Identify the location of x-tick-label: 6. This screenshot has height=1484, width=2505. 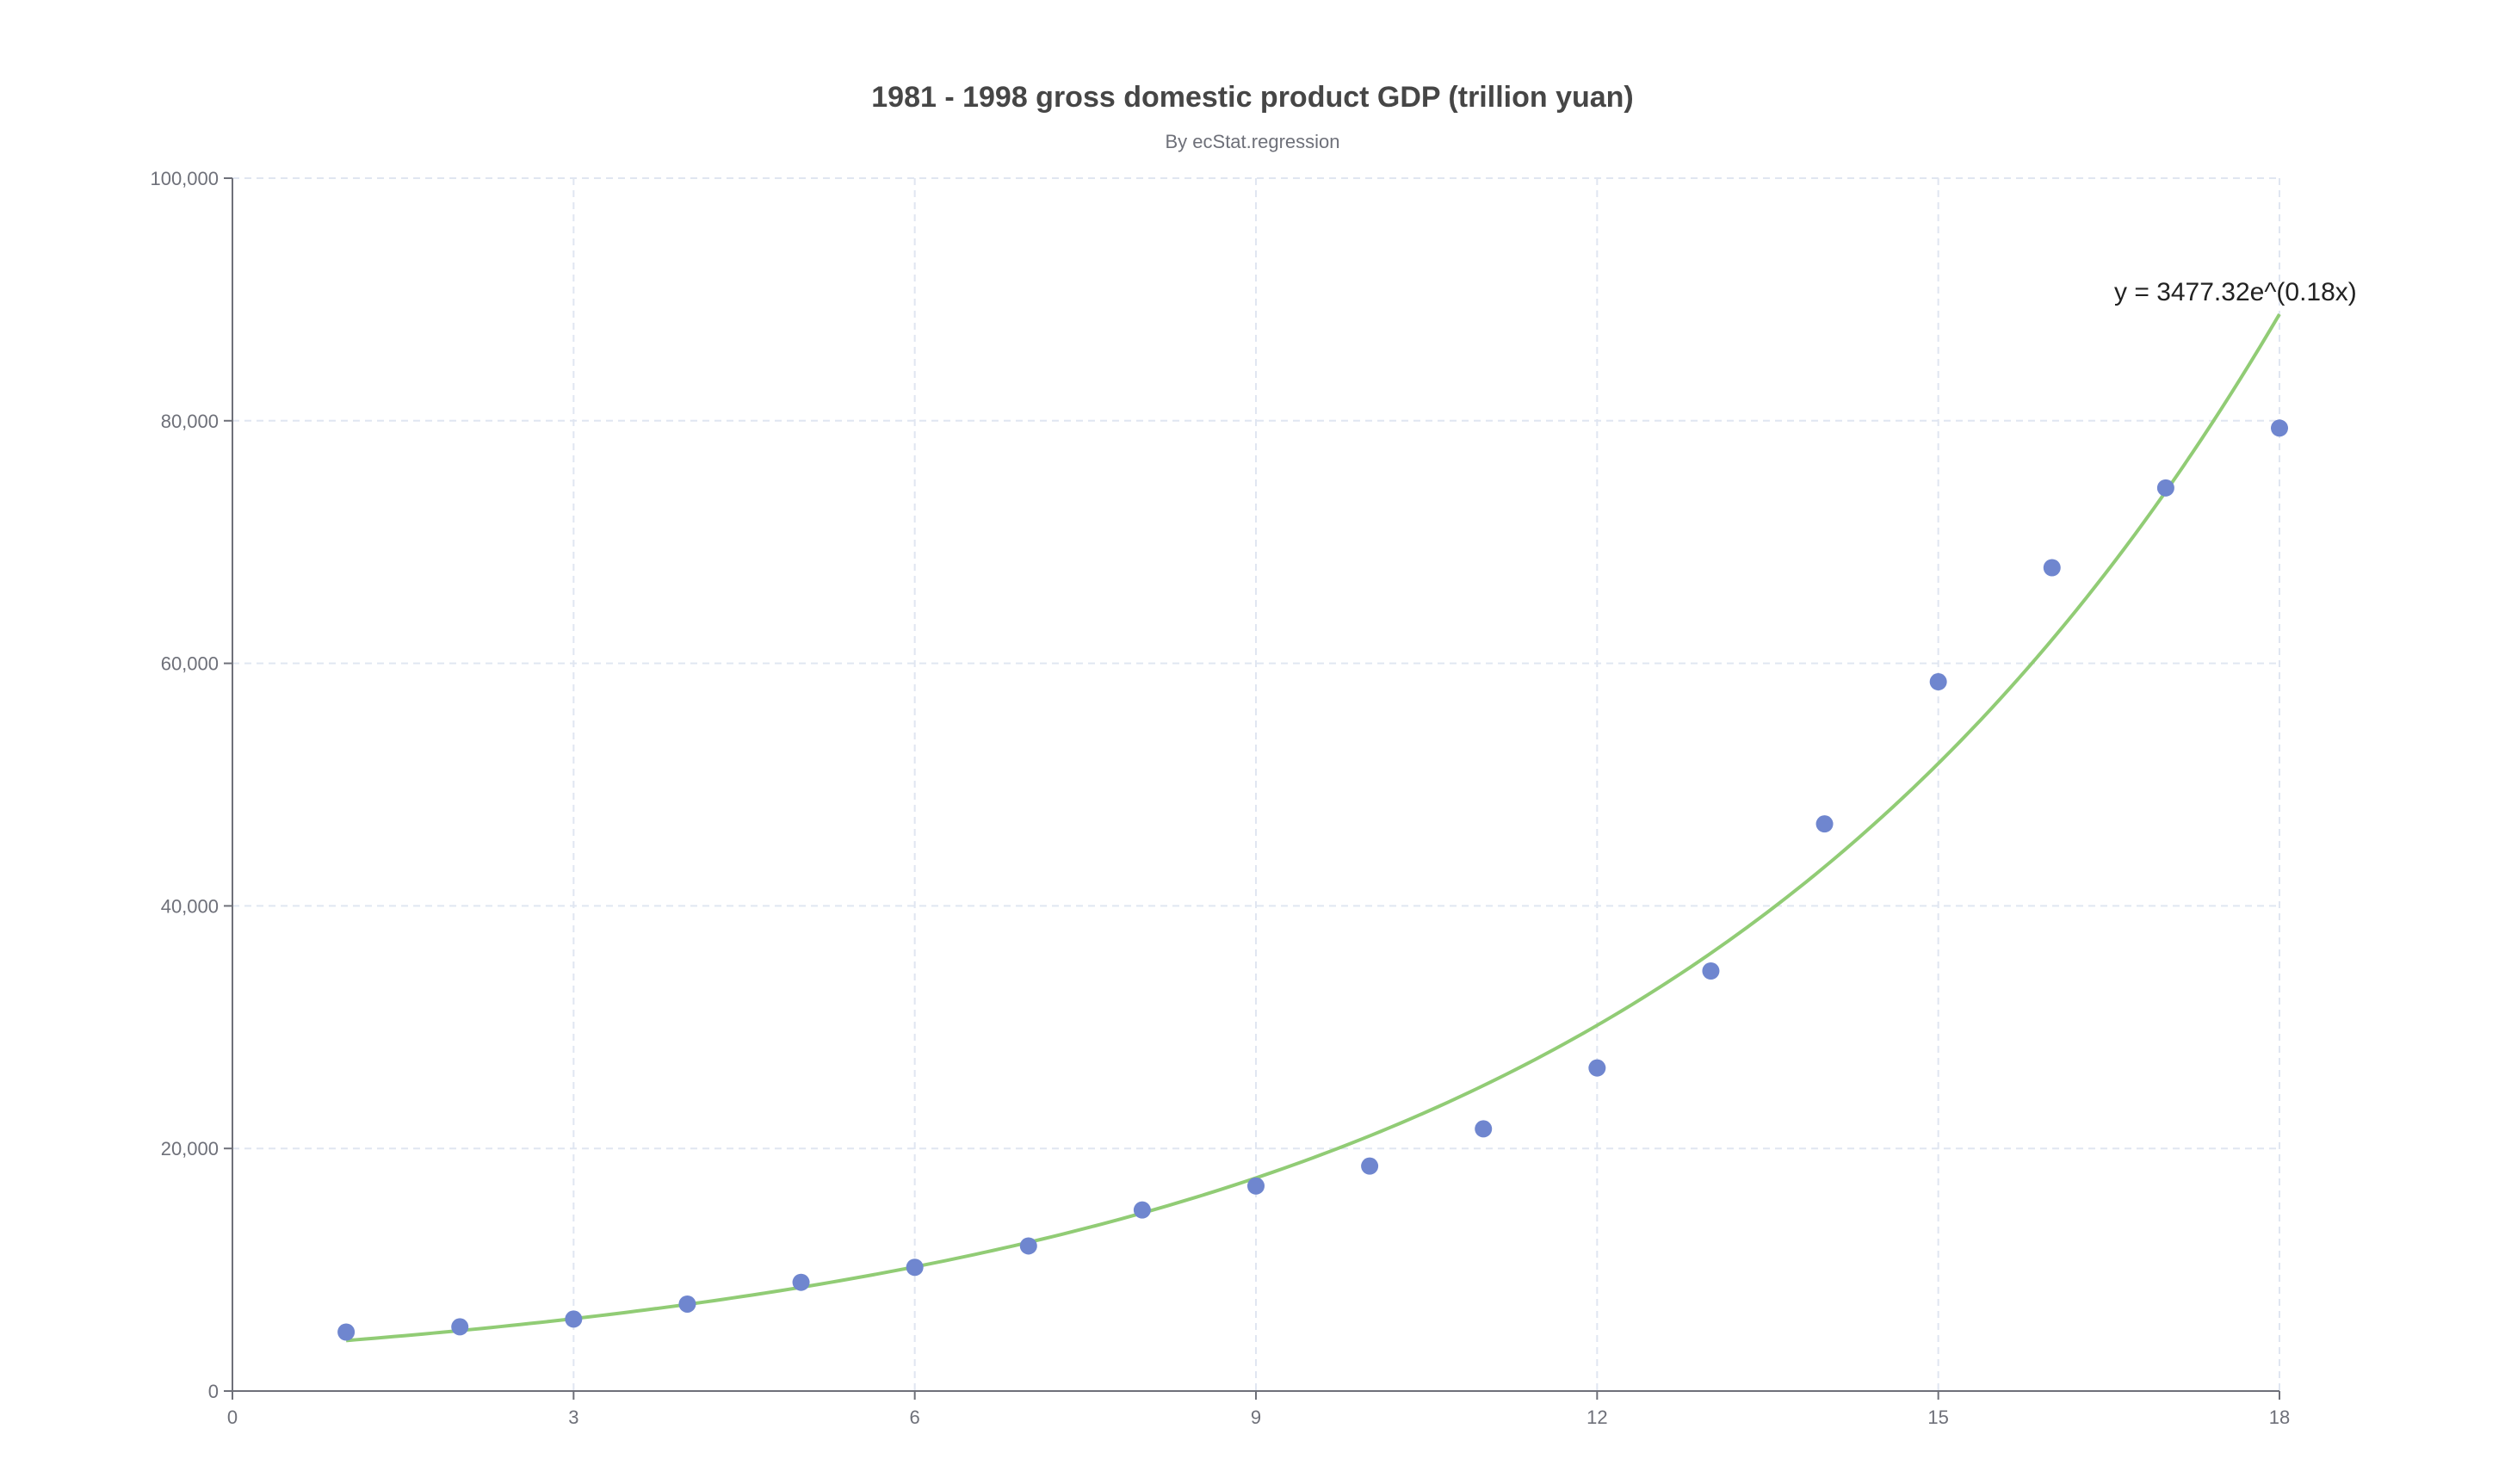
(915, 1417).